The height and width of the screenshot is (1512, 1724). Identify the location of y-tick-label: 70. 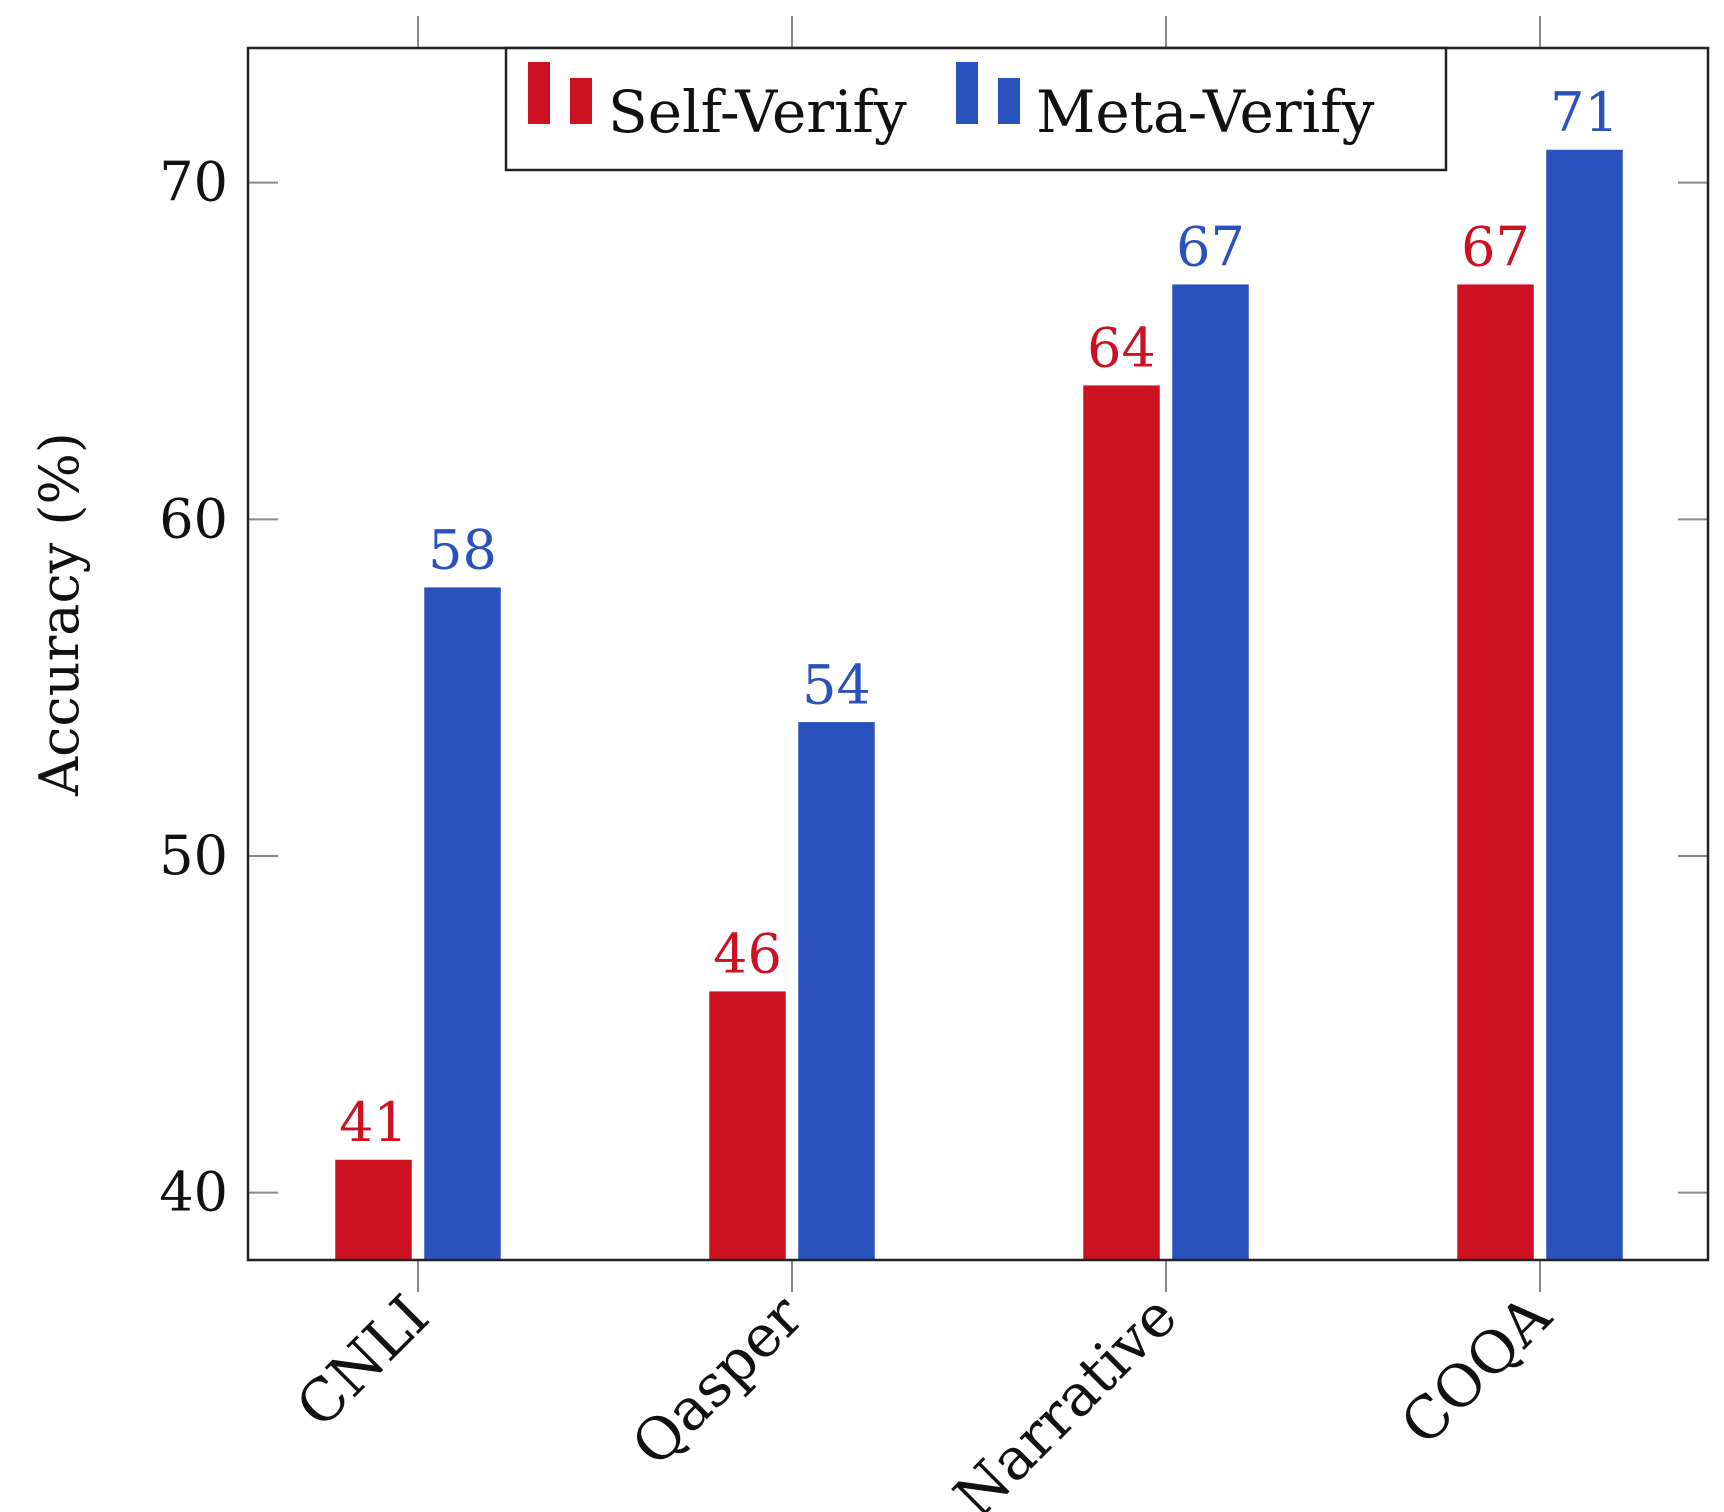
(193, 182).